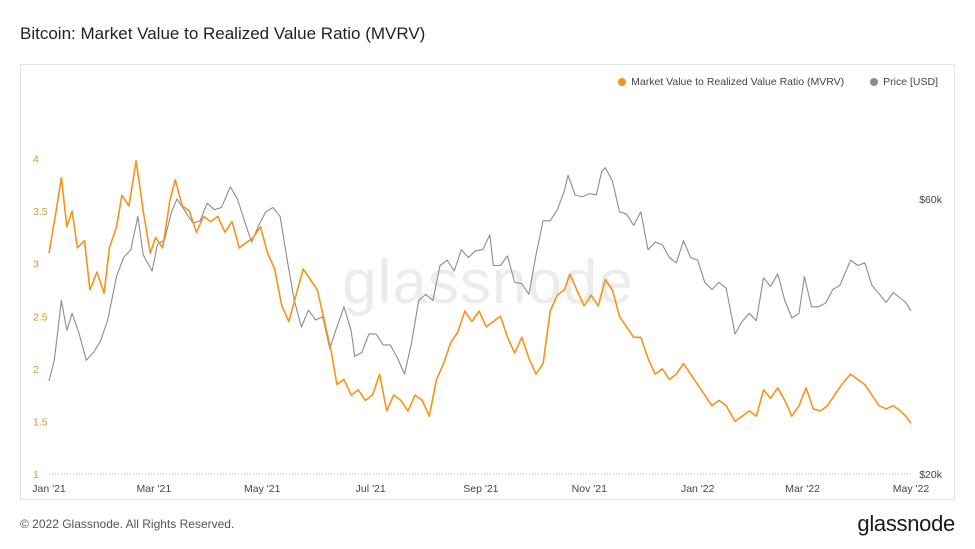 Image resolution: width=975 pixels, height=549 pixels. Describe the element at coordinates (127, 524) in the screenshot. I see `footer-copyright: © 2022 Glassnode. All Rights Reserved.` at that location.